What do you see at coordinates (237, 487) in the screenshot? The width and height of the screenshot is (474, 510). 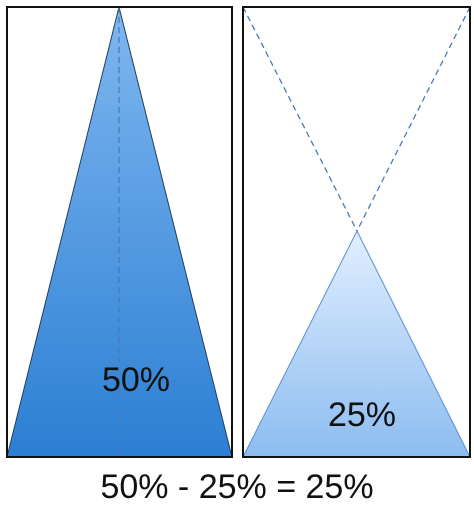 I see `equation-caption: 50% - 25% = 25%` at bounding box center [237, 487].